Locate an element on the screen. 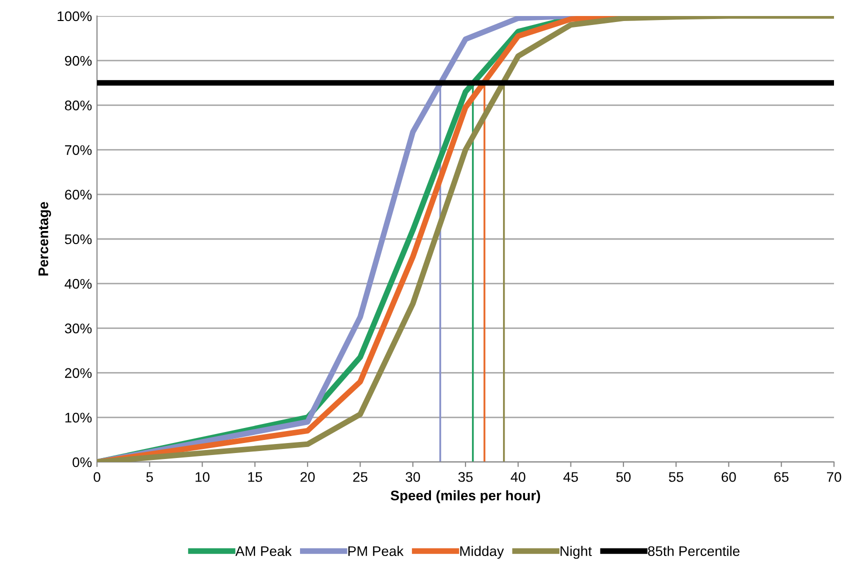 This screenshot has height=561, width=857. x-axis-title: Speed (miles per hour) is located at coordinates (465, 497).